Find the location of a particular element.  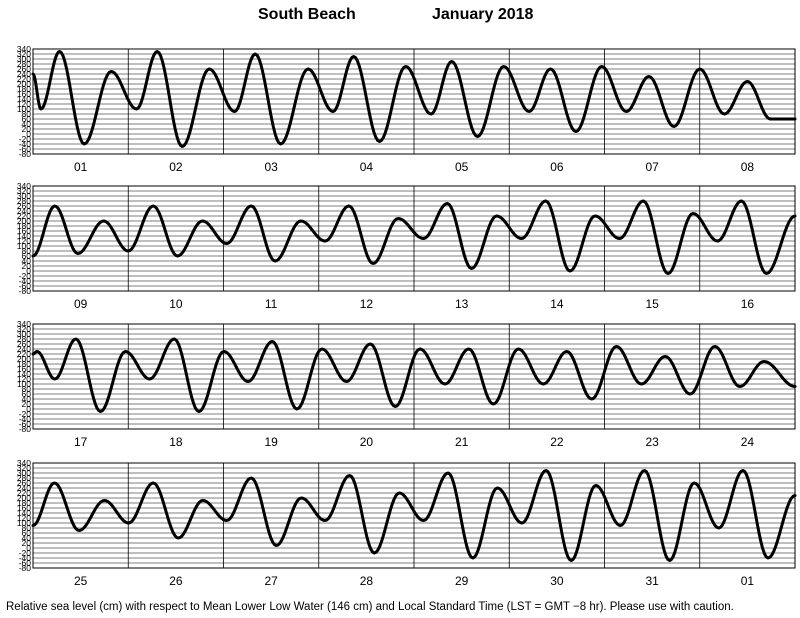

day-label: 25 is located at coordinates (81, 581).